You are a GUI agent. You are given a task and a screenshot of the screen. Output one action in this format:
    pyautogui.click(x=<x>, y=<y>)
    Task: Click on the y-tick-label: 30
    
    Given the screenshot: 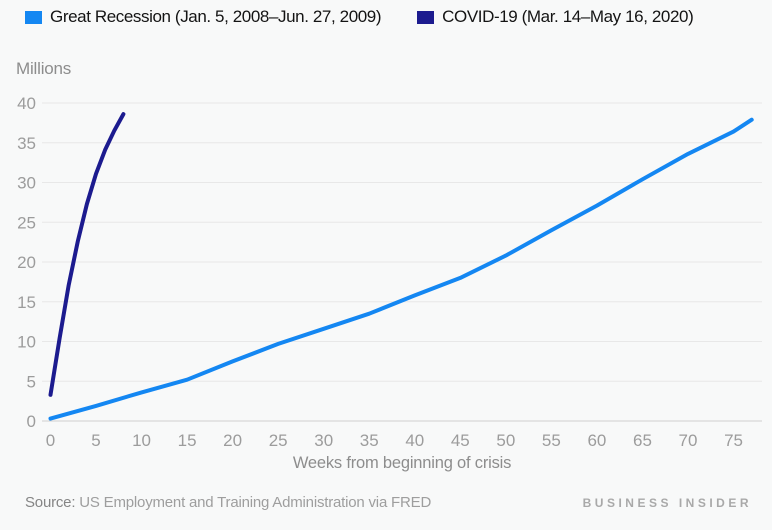 What is the action you would take?
    pyautogui.click(x=26, y=183)
    